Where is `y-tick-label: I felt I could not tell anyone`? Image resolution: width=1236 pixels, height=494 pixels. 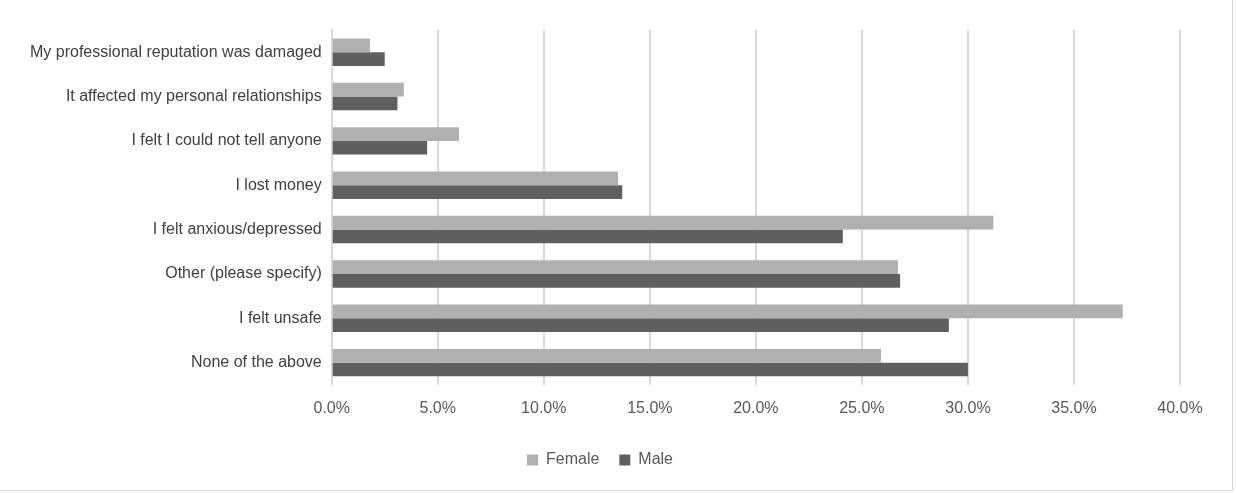
y-tick-label: I felt I could not tell anyone is located at coordinates (226, 140).